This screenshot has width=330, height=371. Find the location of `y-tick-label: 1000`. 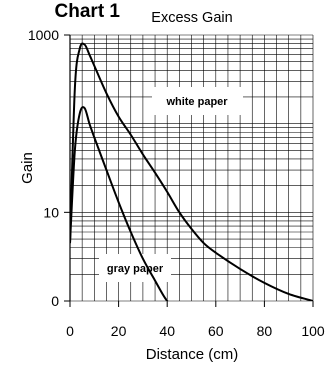

y-tick-label: 1000 is located at coordinates (43, 35).